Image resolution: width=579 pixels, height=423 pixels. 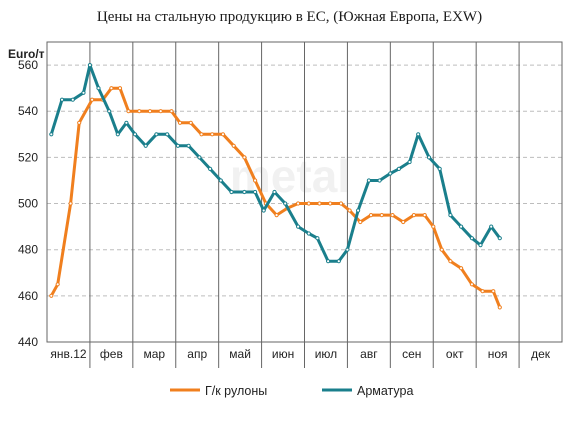 What do you see at coordinates (28, 342) in the screenshot?
I see `y-tick-label: 440` at bounding box center [28, 342].